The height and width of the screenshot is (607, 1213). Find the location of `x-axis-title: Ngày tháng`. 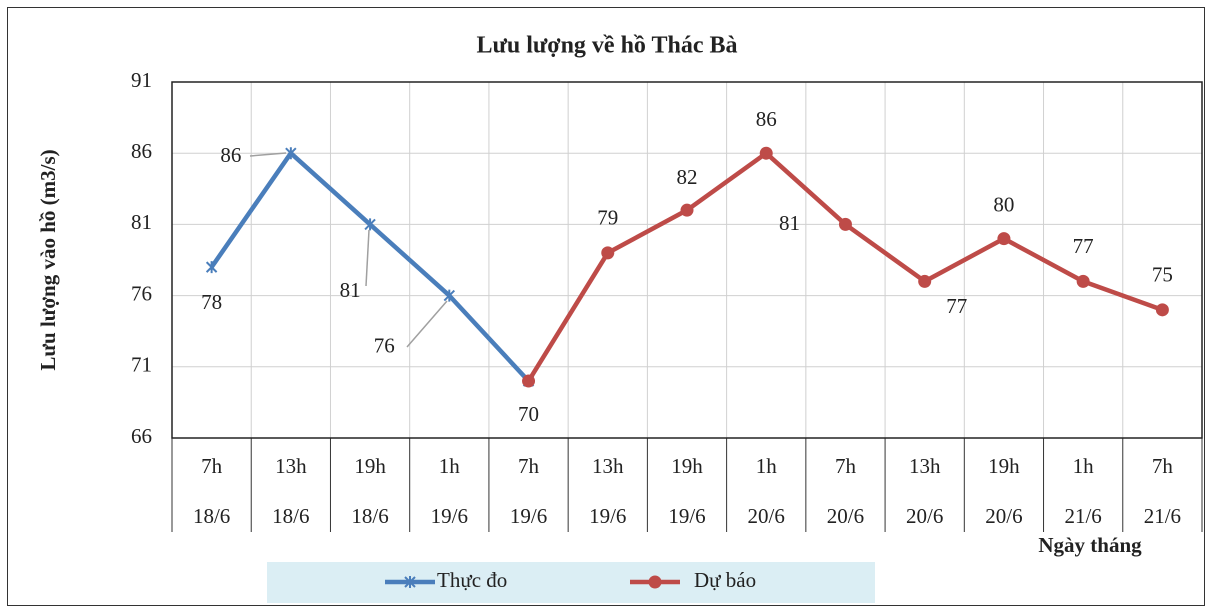

x-axis-title: Ngày tháng is located at coordinates (1090, 545).